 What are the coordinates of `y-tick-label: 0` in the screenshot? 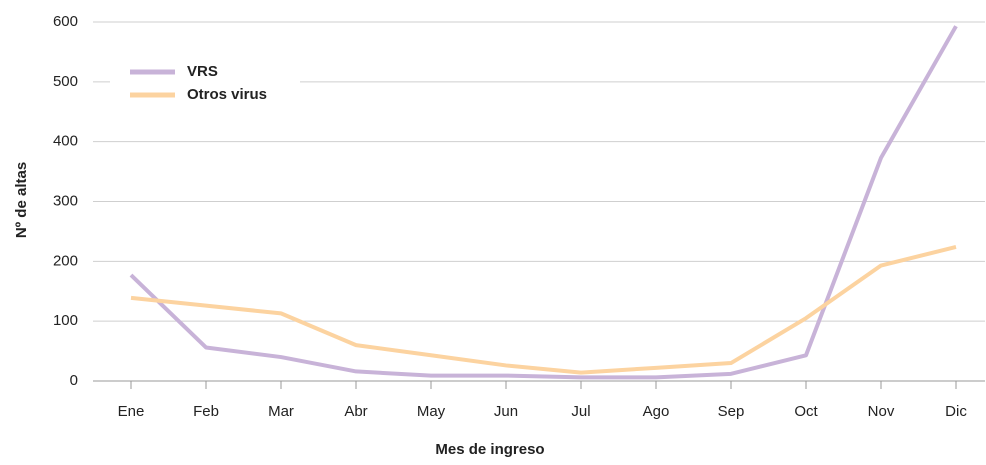 It's located at (74, 380).